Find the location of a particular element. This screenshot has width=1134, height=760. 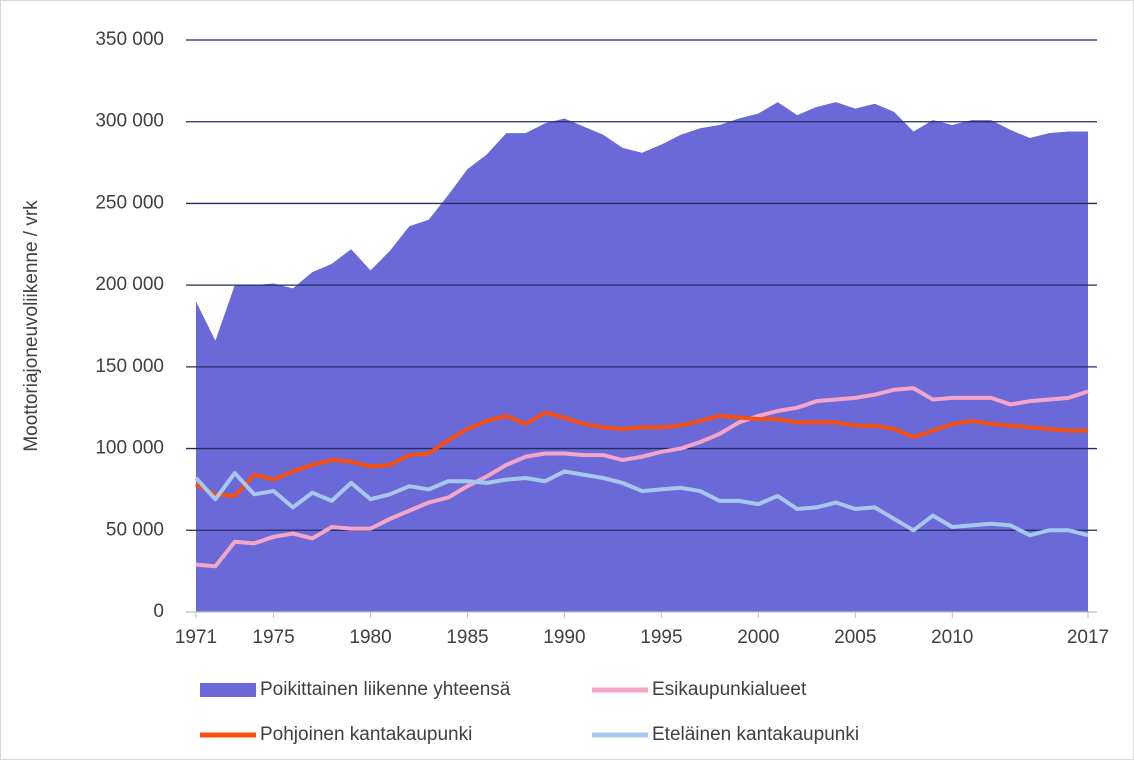

x-tick-label: 1995 is located at coordinates (661, 637).